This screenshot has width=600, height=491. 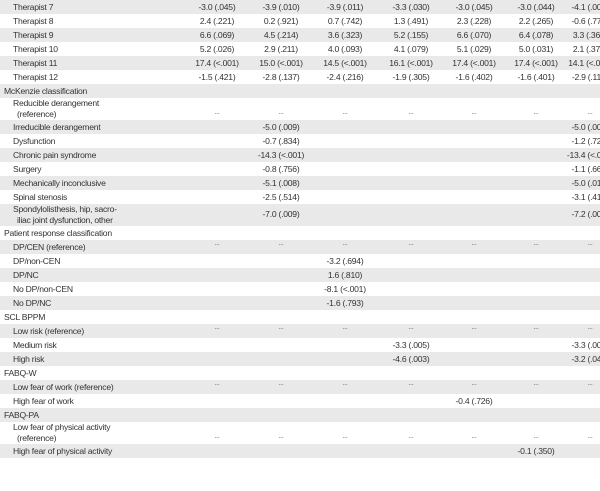 What do you see at coordinates (583, 155) in the screenshot?
I see `table-cell: -13.4 (<.001)` at bounding box center [583, 155].